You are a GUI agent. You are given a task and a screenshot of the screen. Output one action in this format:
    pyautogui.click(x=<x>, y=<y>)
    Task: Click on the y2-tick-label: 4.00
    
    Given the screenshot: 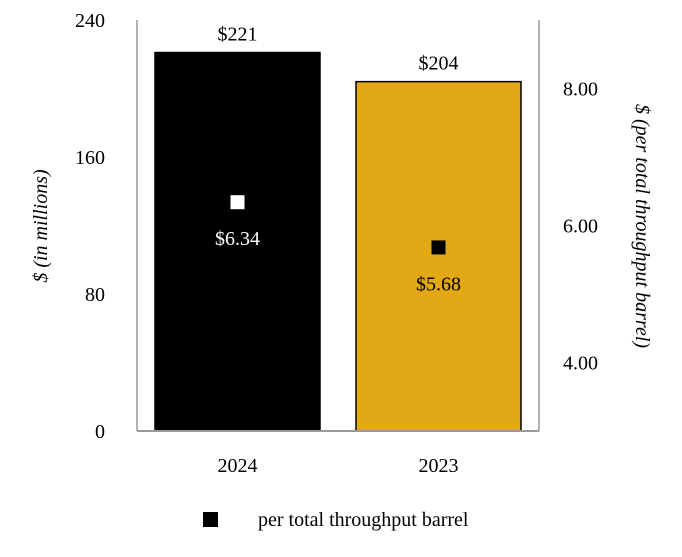 What is the action you would take?
    pyautogui.click(x=580, y=364)
    